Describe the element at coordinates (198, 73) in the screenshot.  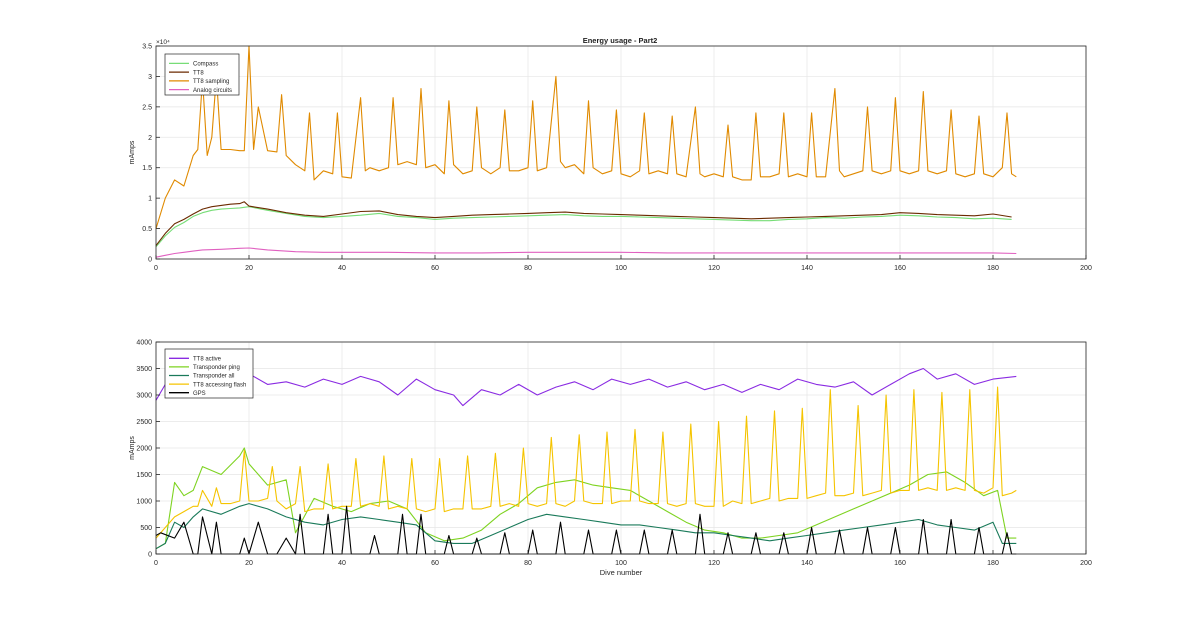
I see `legend-label: TT8` at that location.